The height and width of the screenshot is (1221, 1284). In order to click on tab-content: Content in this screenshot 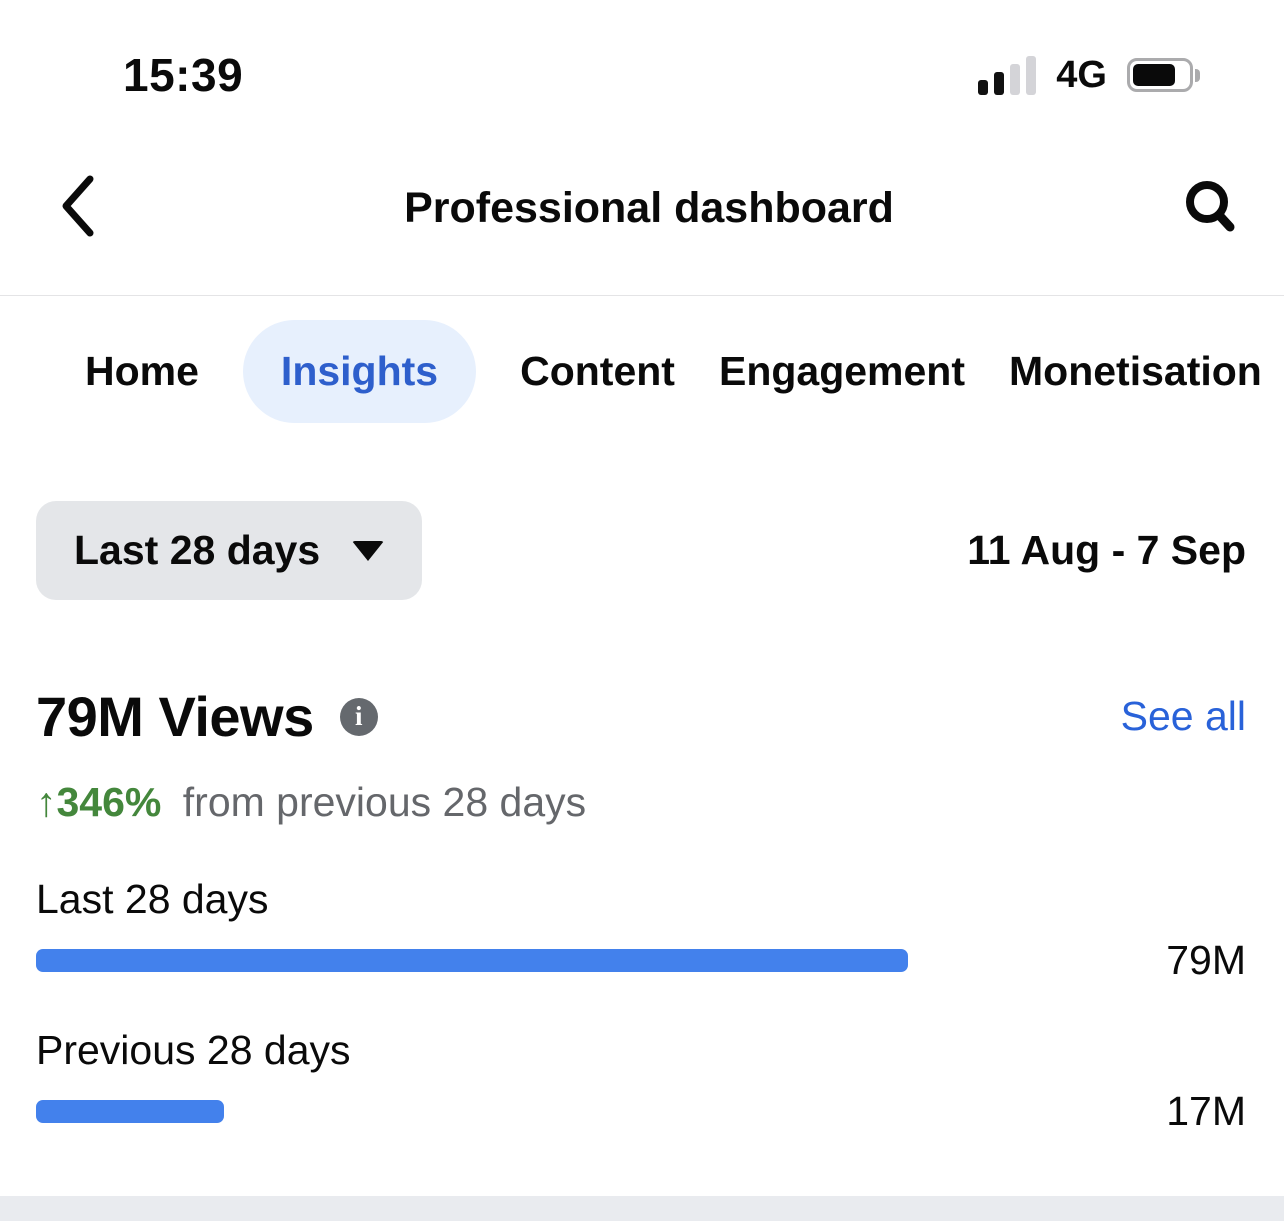, I will do `click(597, 371)`.